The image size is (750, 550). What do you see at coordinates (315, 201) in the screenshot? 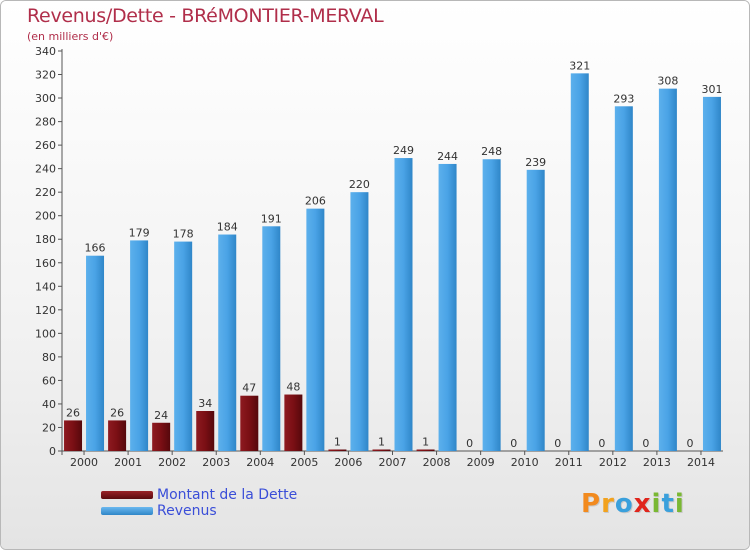
I see `data-label-revenue: 206` at bounding box center [315, 201].